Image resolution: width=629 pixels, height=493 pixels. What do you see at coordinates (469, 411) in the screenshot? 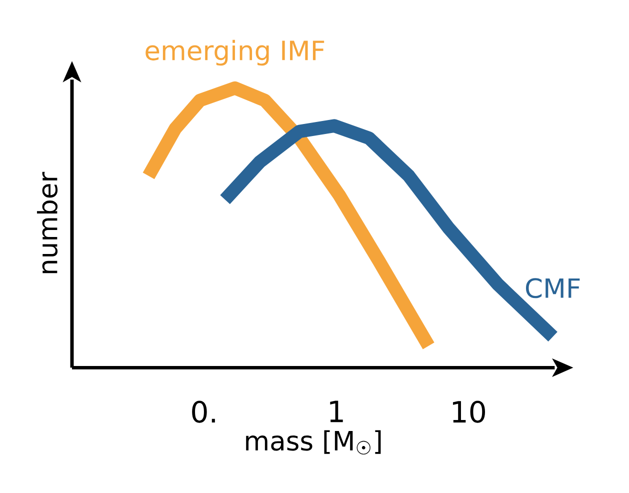
I see `x-tick-label: 10` at bounding box center [469, 411].